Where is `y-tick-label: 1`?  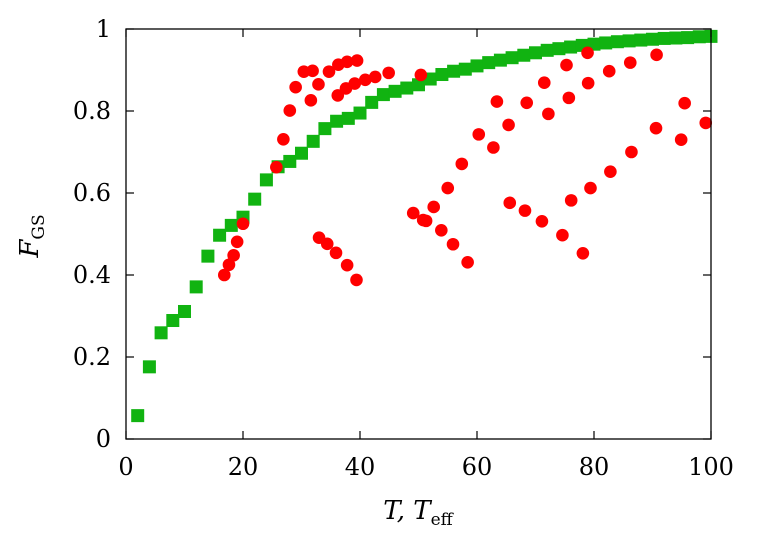 y-tick-label: 1 is located at coordinates (103, 29).